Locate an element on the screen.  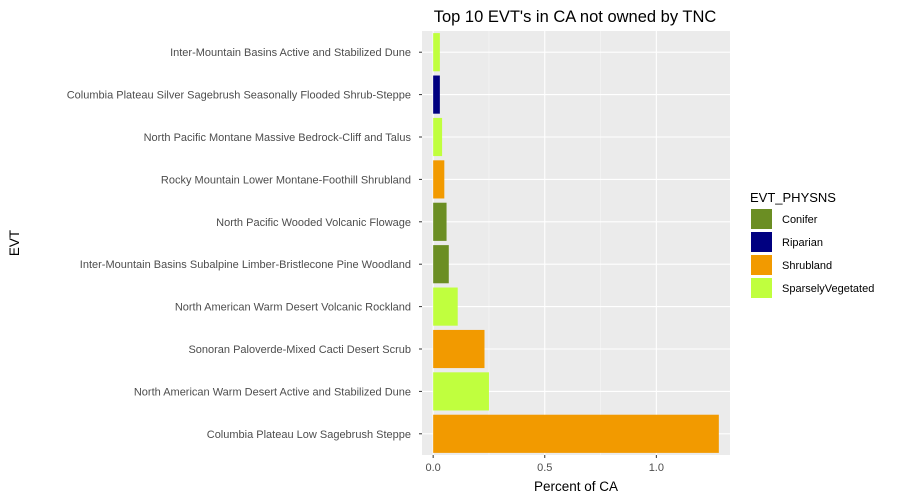
chart-title: Top 10 EVT's in CA not owned by TNC is located at coordinates (575, 17).